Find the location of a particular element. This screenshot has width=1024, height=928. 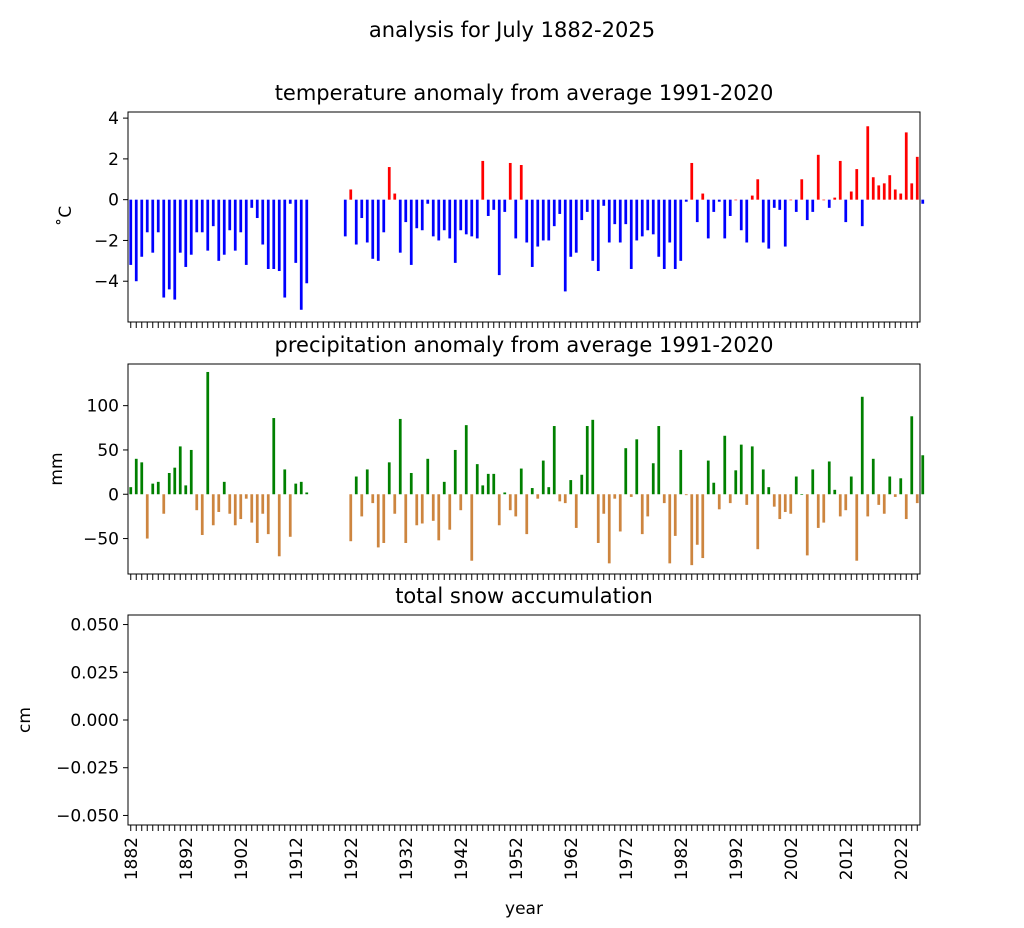

temp-bar-1931 is located at coordinates (400, 226).